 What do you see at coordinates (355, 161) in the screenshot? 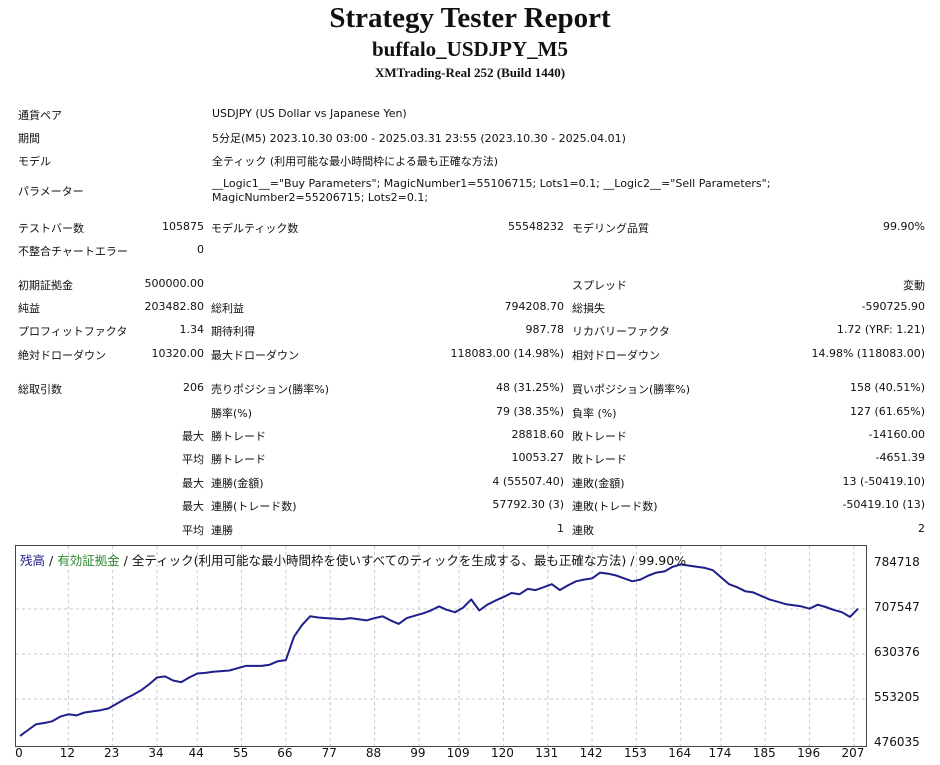
I see `info-value: 全ティック (利用可能な最小時間枠による最も正確な方法)` at bounding box center [355, 161].